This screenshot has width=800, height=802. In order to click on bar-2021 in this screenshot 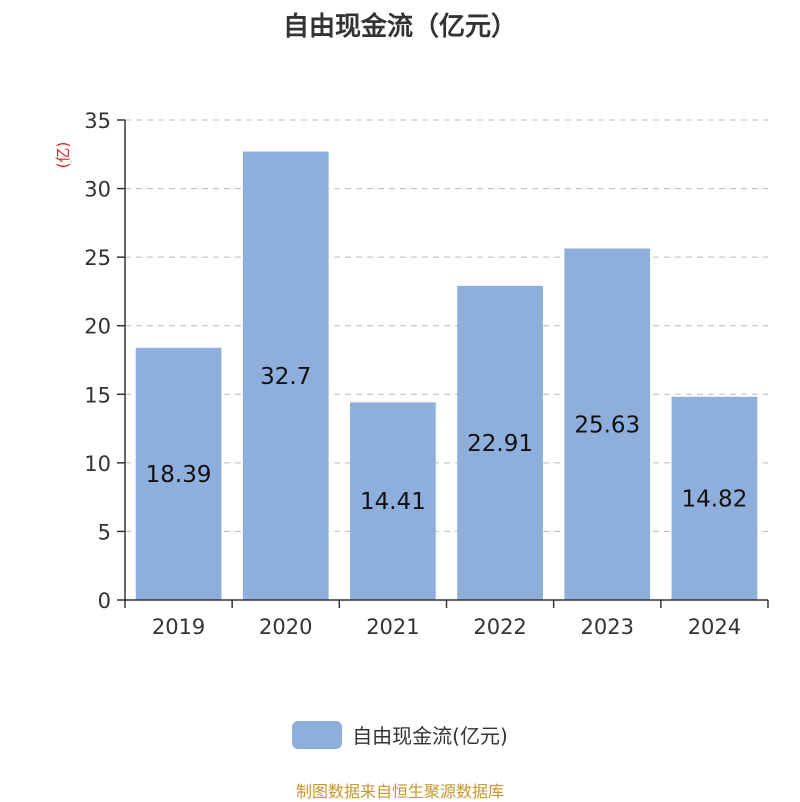, I will do `click(393, 501)`.